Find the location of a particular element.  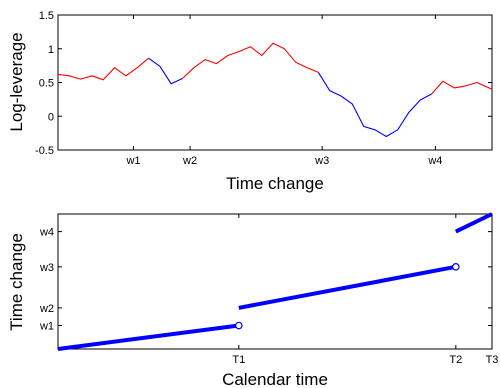

bottom-x-axis-label: Calendar time is located at coordinates (275, 379).